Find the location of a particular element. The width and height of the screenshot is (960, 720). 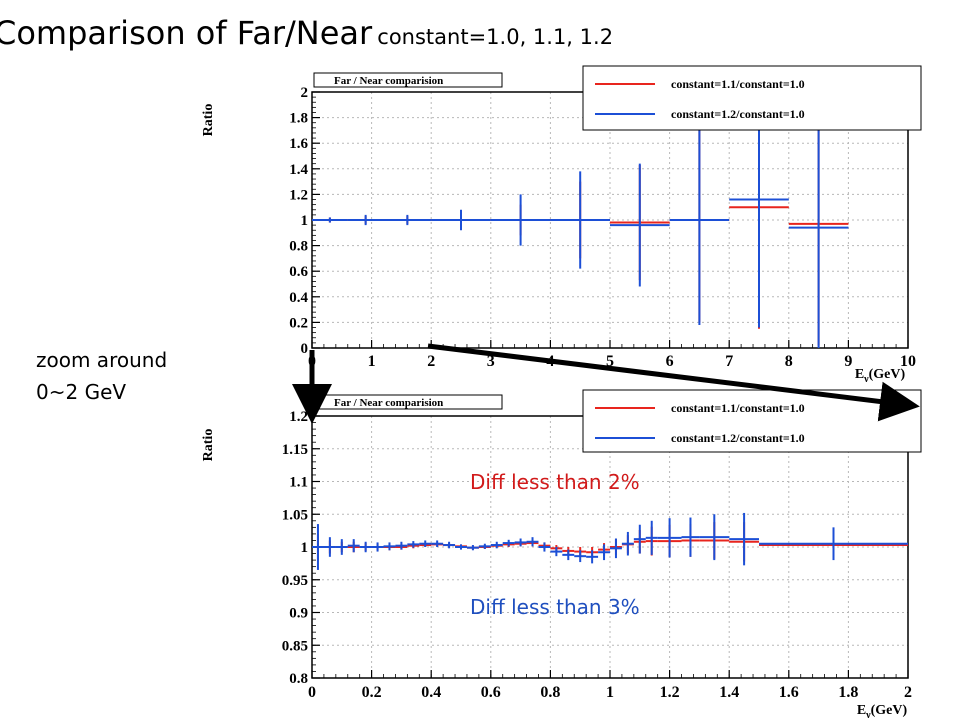

y-tick-label: 0.6 is located at coordinates (298, 272).